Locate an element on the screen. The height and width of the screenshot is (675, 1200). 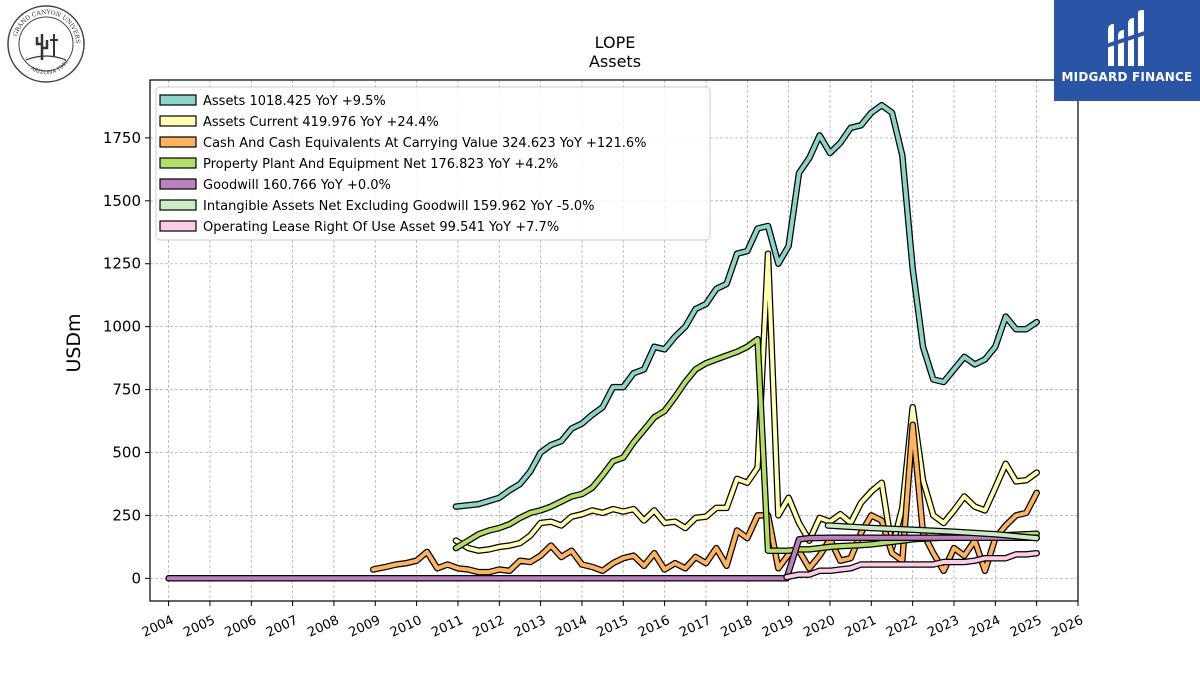
x-tick-label: 2017 is located at coordinates (695, 627).